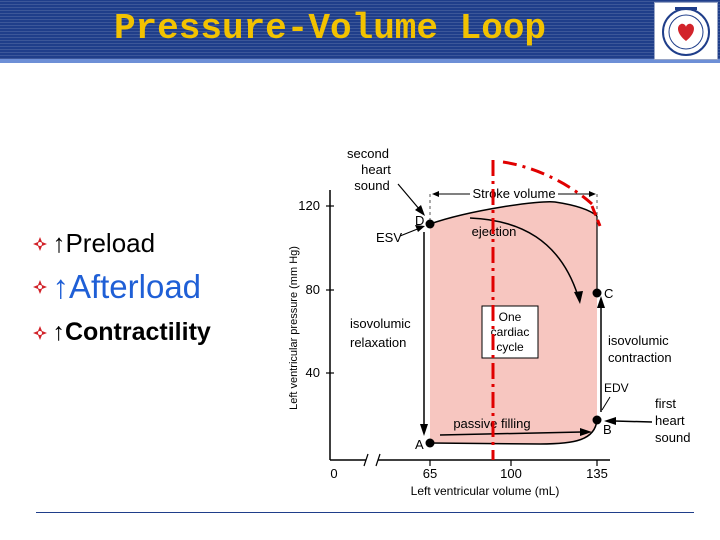 The width and height of the screenshot is (720, 540). What do you see at coordinates (313, 372) in the screenshot?
I see `y-tick-label: 40` at bounding box center [313, 372].